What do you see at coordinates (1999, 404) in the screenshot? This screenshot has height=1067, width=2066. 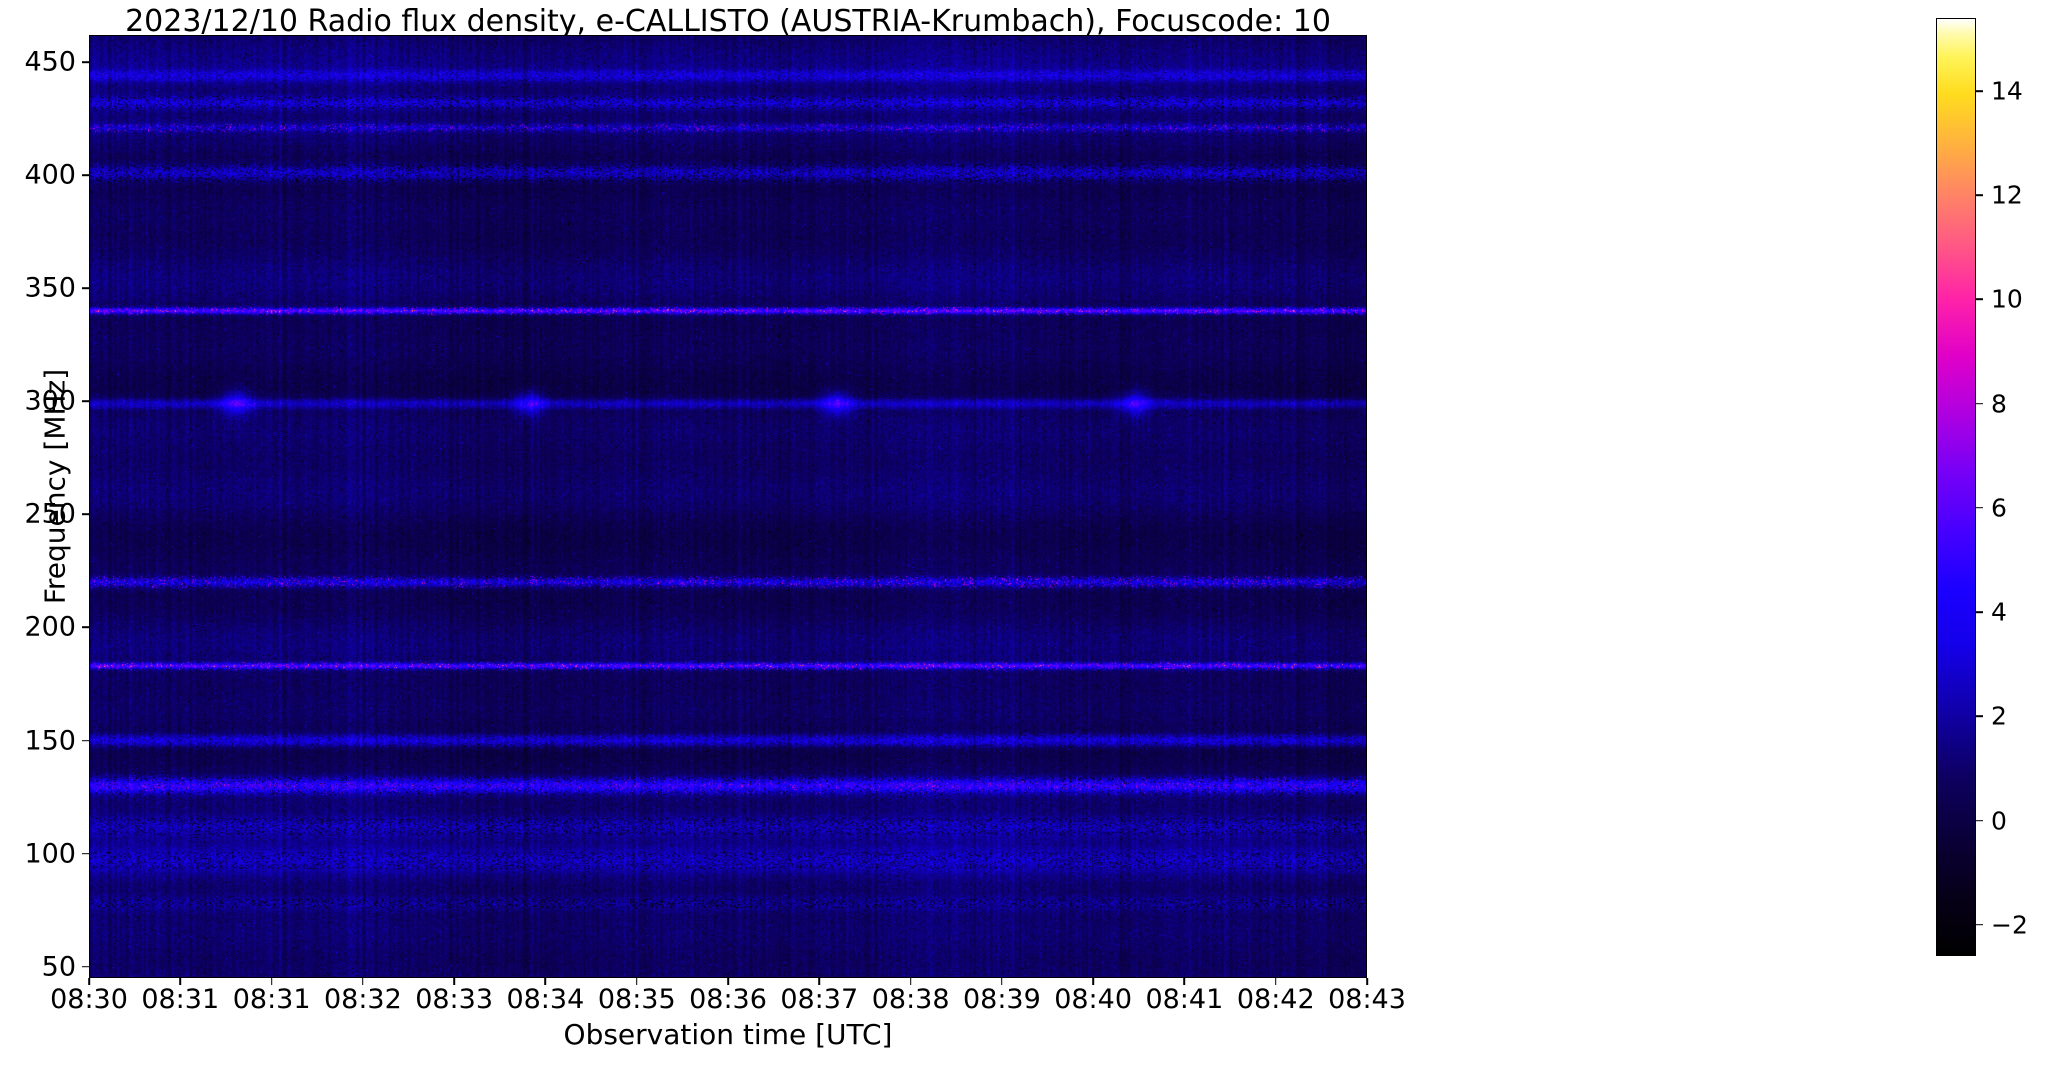 I see `colorbar-tick-label: 8` at bounding box center [1999, 404].